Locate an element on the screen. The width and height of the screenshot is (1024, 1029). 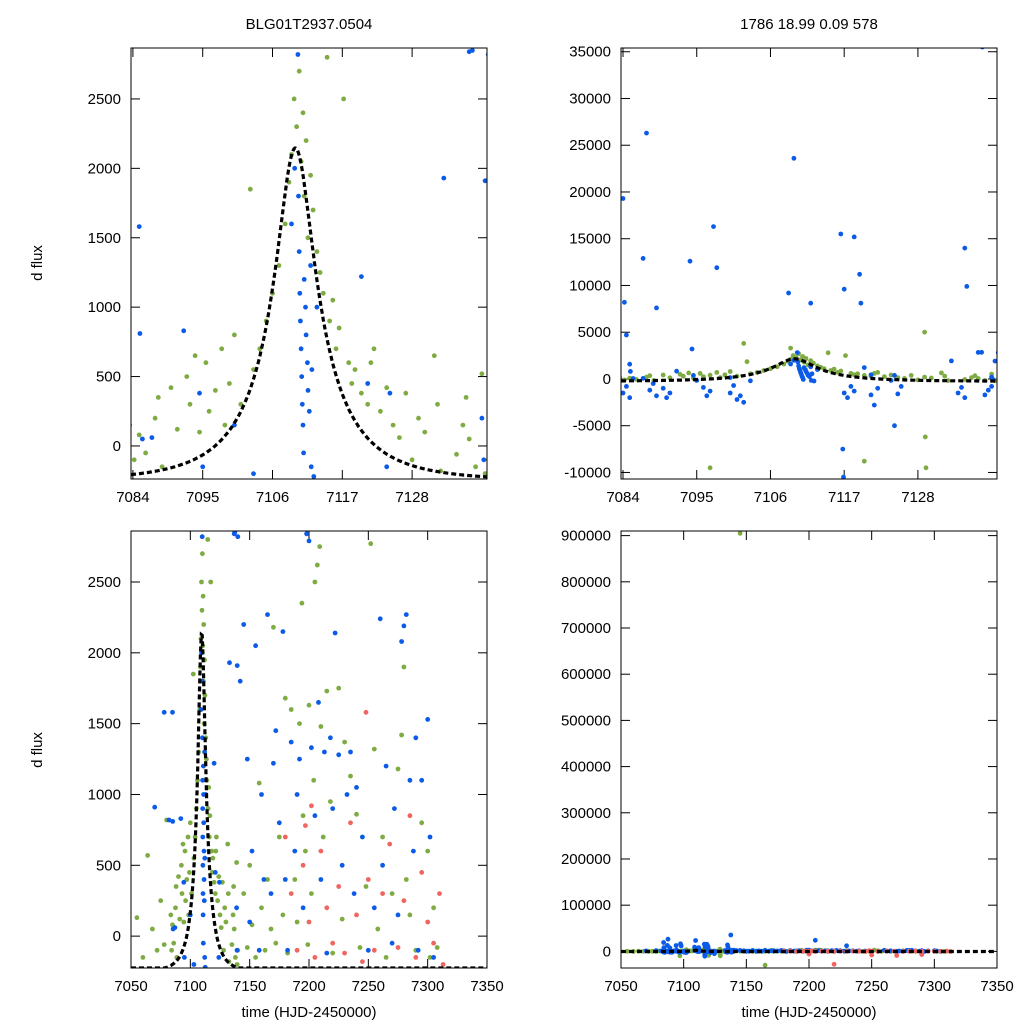
x-tick-label: 7117 is located at coordinates (844, 497).